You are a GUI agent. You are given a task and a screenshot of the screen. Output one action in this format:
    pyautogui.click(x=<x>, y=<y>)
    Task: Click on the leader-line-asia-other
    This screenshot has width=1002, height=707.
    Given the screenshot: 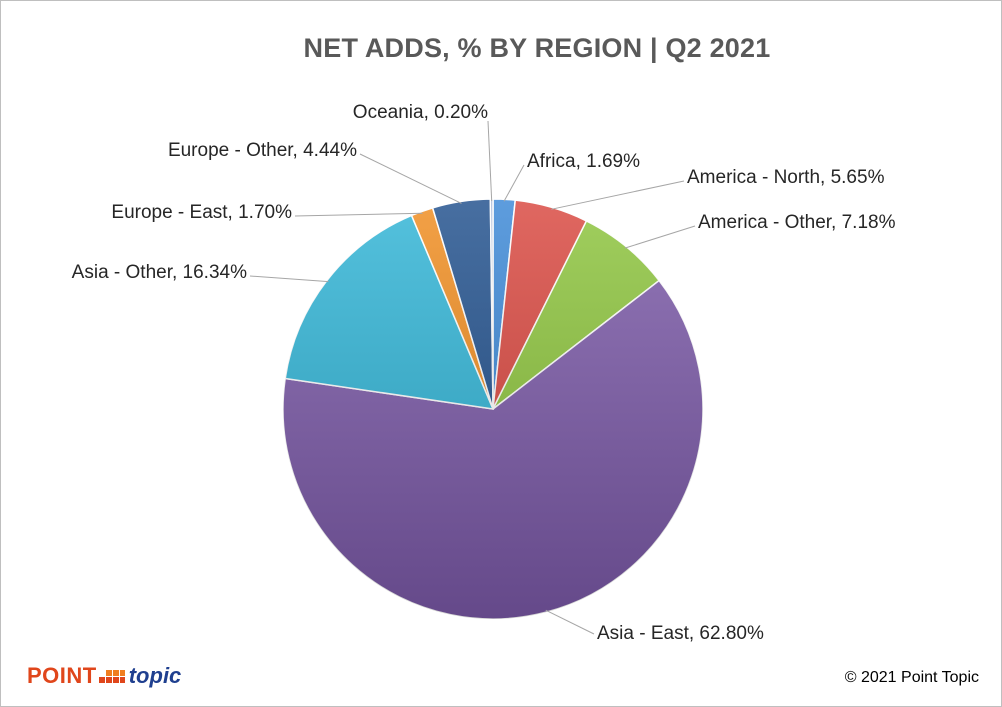 What is the action you would take?
    pyautogui.click(x=289, y=279)
    